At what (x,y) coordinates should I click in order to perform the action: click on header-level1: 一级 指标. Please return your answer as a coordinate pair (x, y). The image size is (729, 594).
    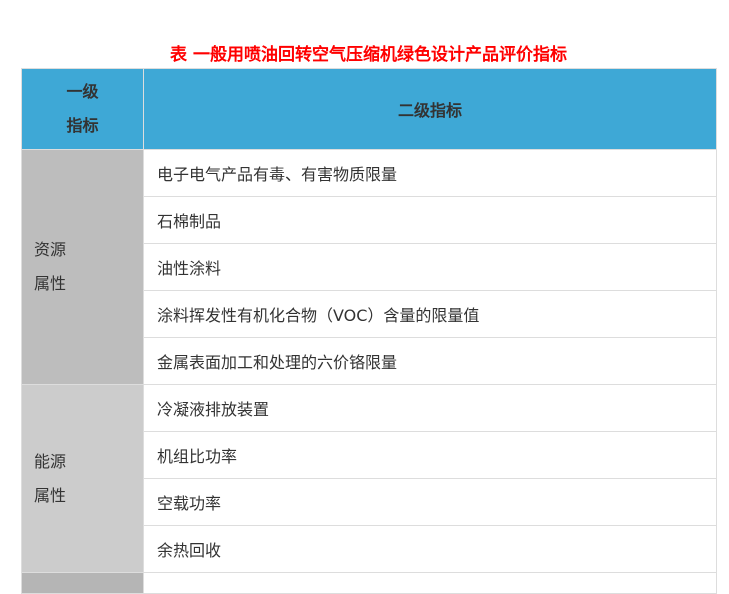
    Looking at the image, I should click on (82, 109).